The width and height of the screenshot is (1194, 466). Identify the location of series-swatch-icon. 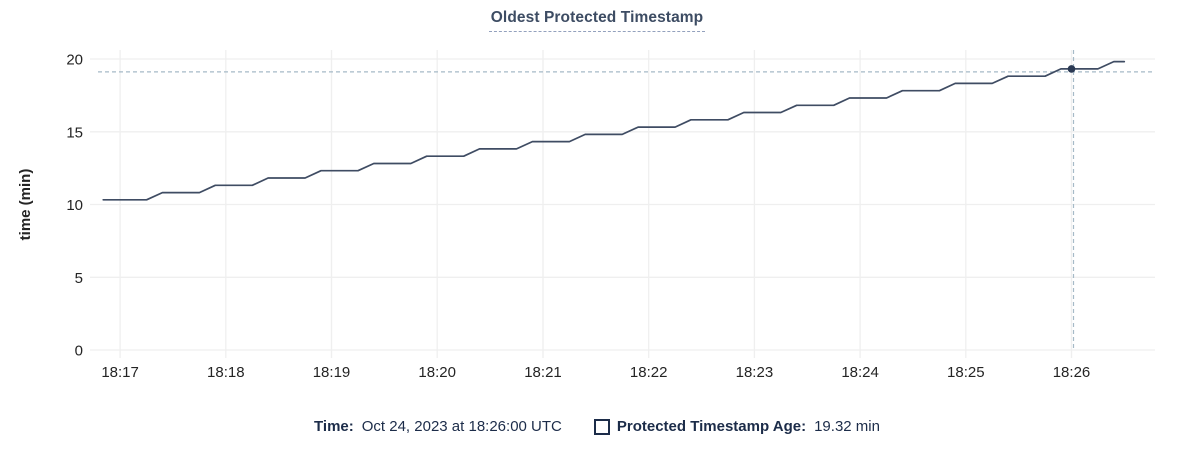
(601, 427).